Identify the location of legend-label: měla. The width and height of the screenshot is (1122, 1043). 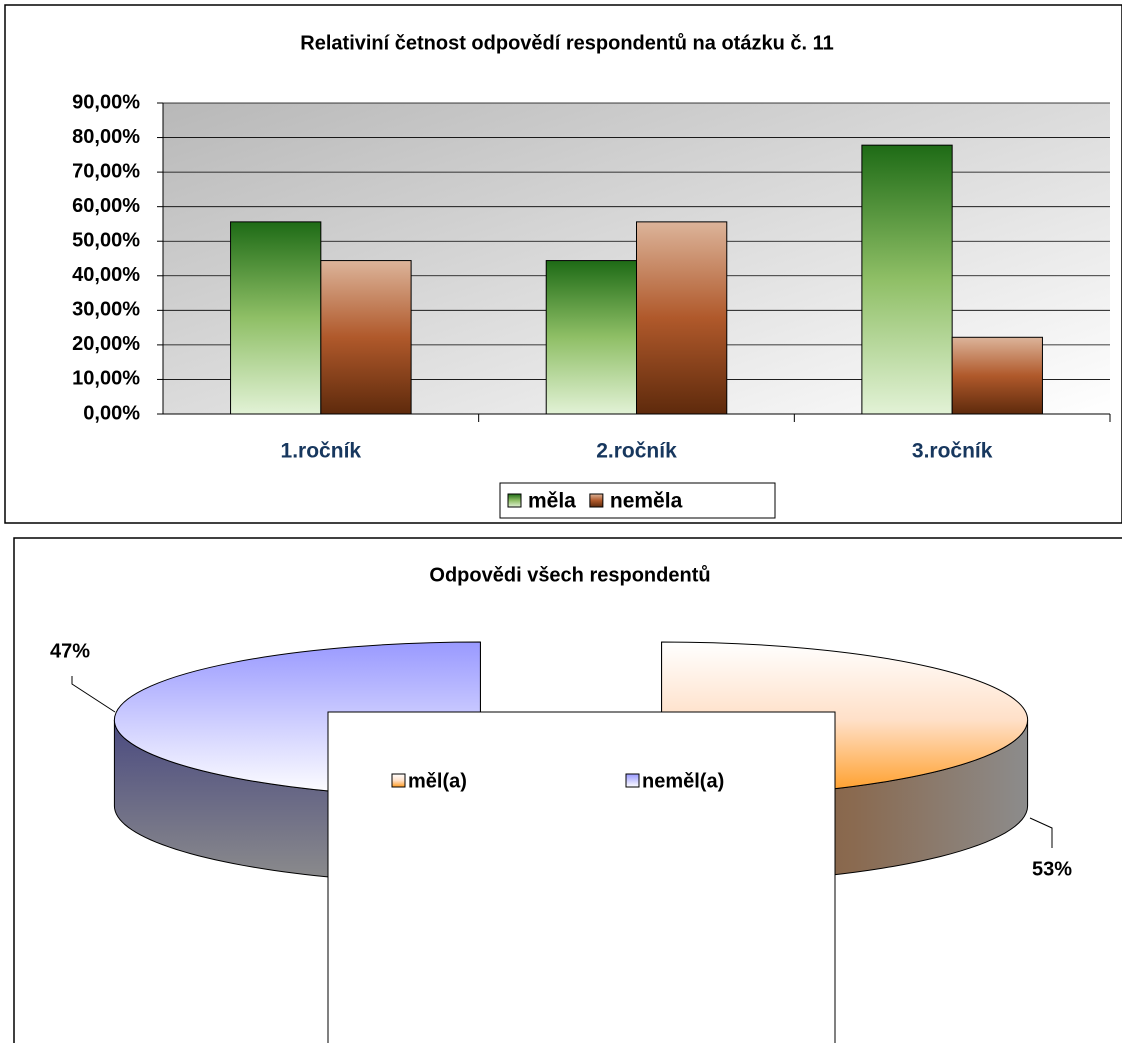
(552, 501).